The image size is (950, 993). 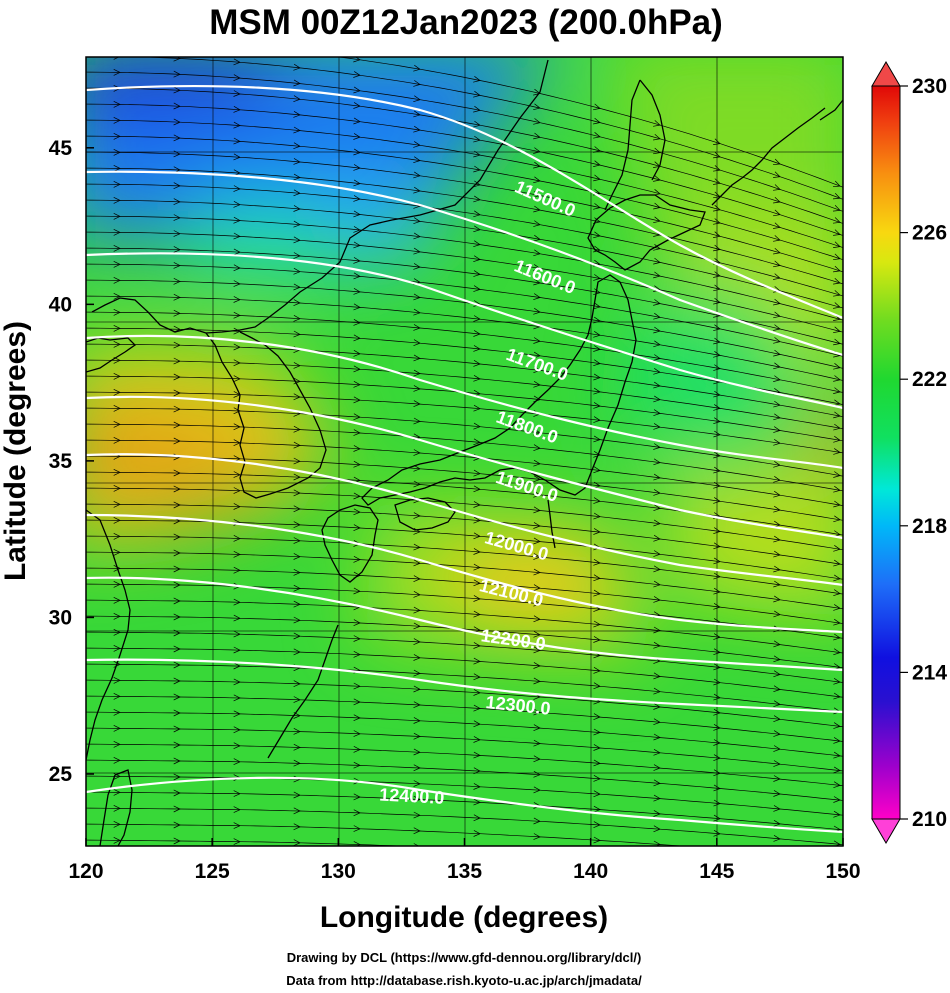 I want to click on x-tick-label: 135, so click(x=464, y=871).